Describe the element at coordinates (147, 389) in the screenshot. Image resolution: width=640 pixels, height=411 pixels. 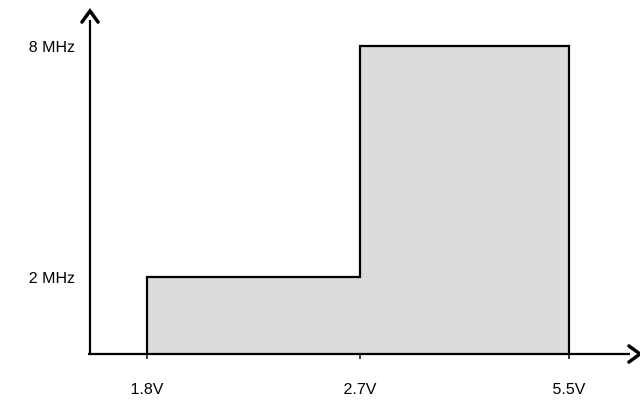
I see `x-tick-label-1: 1.8V` at that location.